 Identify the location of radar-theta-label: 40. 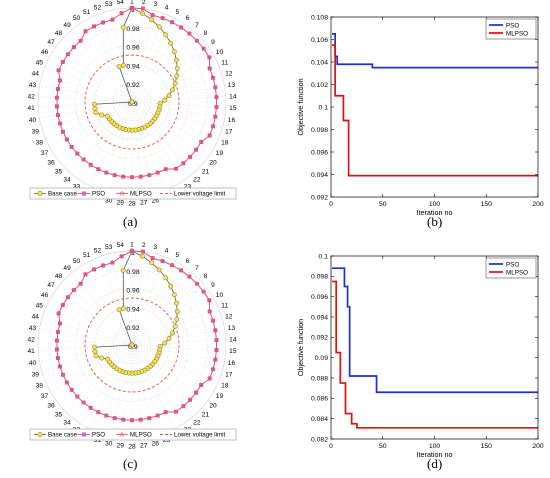
(33, 363).